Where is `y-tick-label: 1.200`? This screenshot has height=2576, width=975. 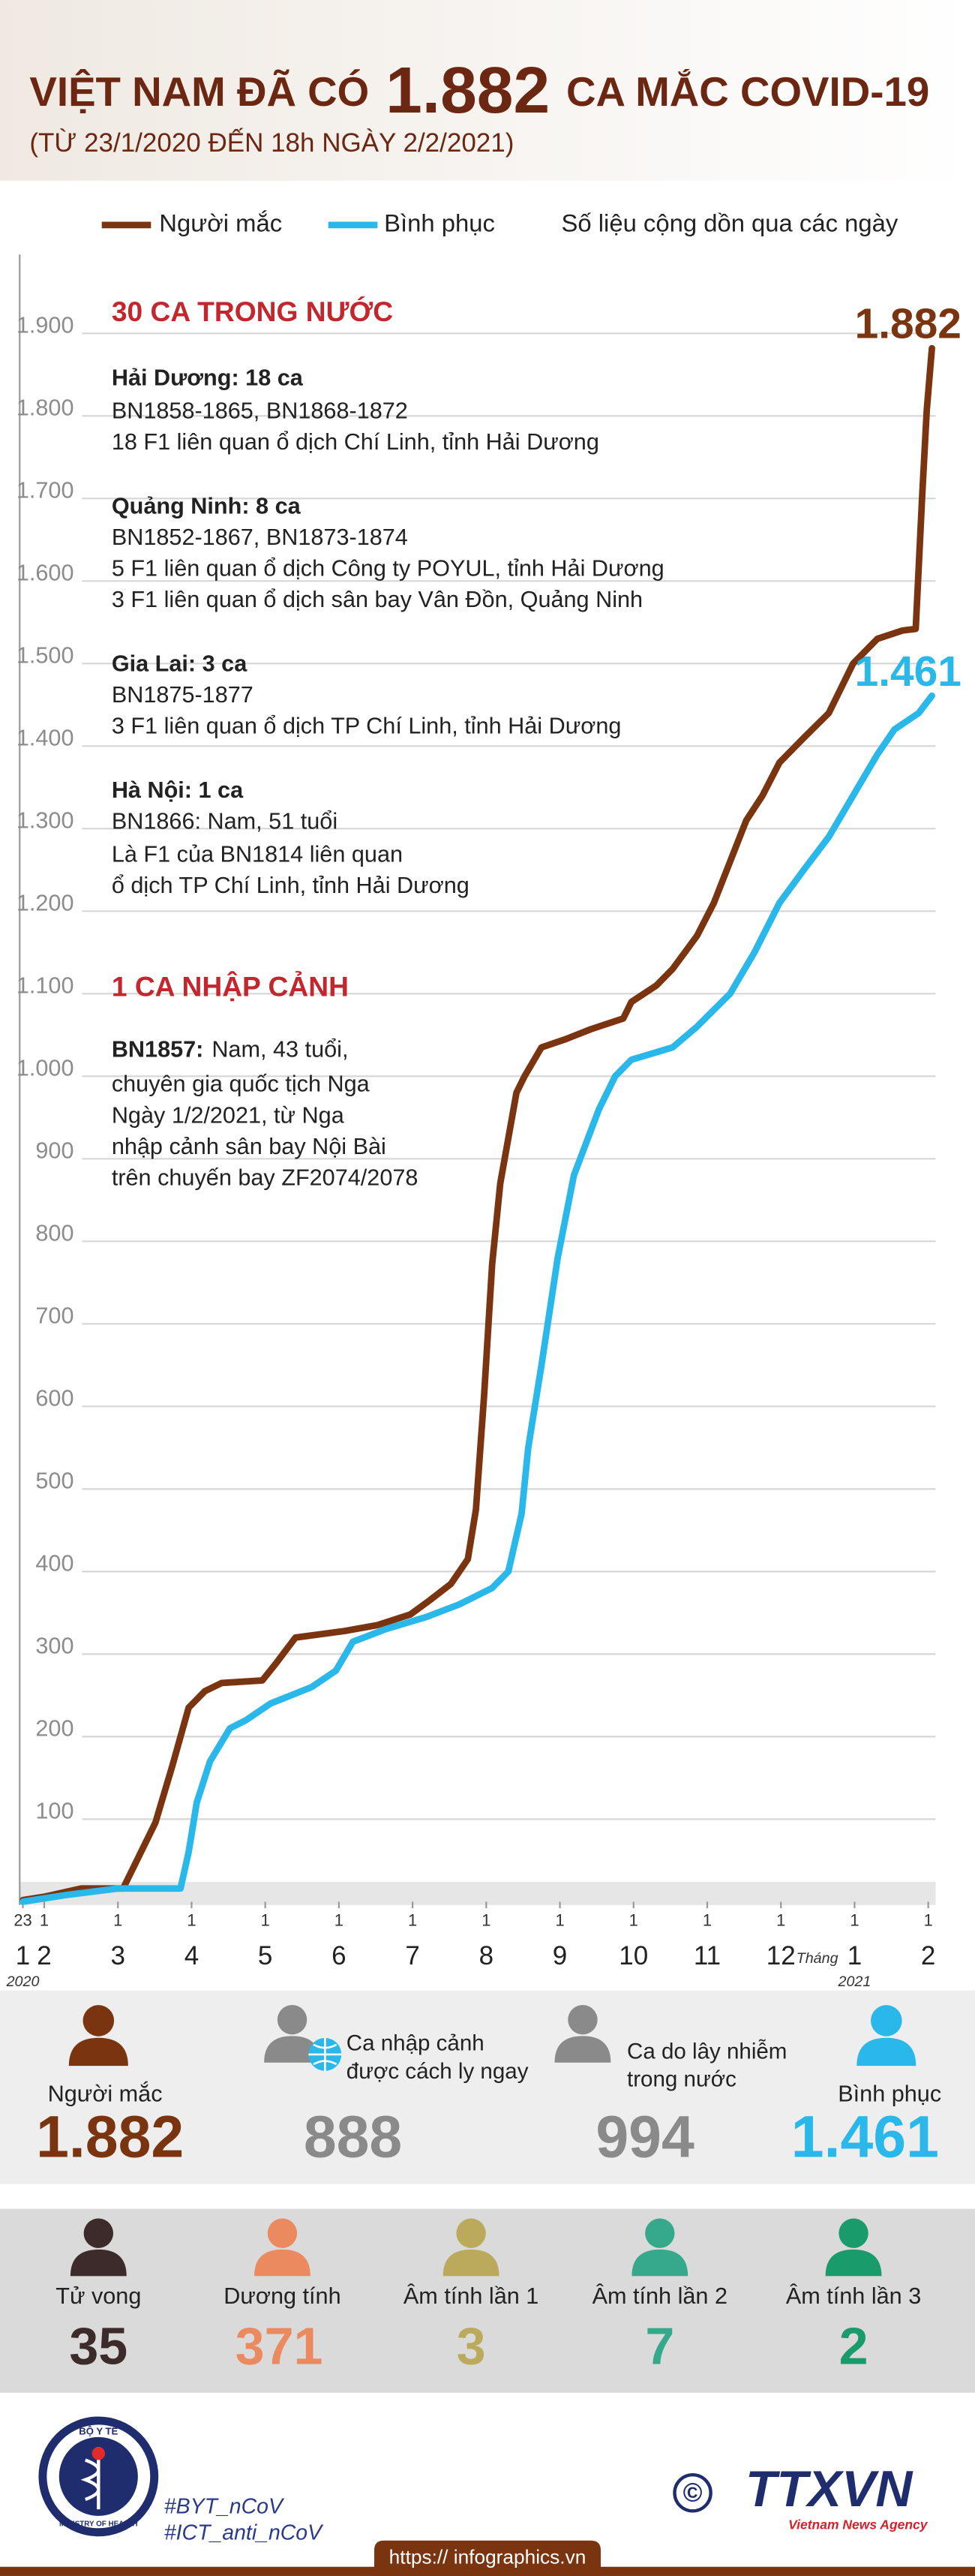
y-tick-label: 1.200 is located at coordinates (45, 903).